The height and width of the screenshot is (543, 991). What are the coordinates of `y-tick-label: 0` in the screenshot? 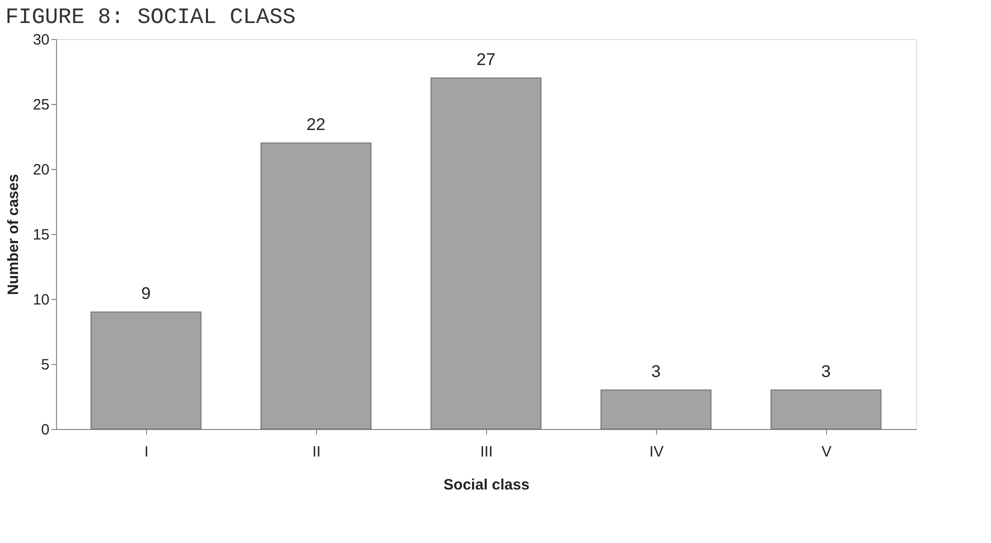 It's located at (45, 430).